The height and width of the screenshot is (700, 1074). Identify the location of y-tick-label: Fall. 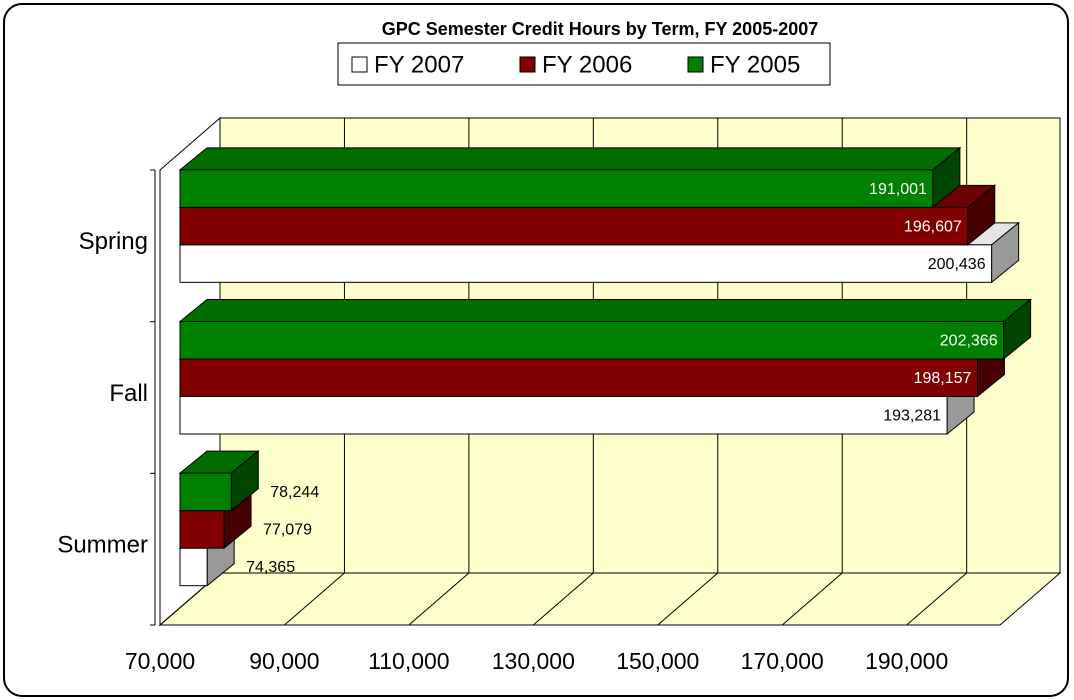
(128, 393).